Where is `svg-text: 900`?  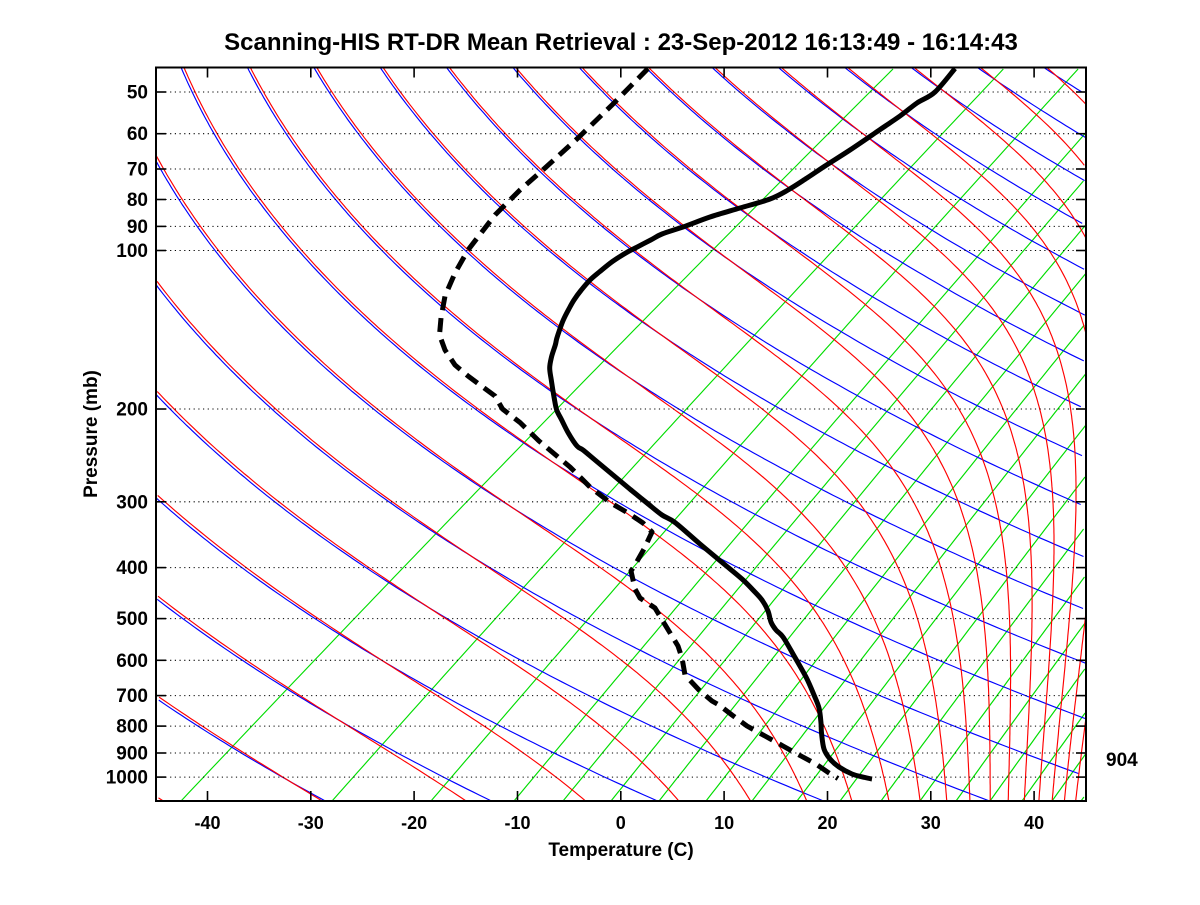 svg-text: 900 is located at coordinates (132, 754).